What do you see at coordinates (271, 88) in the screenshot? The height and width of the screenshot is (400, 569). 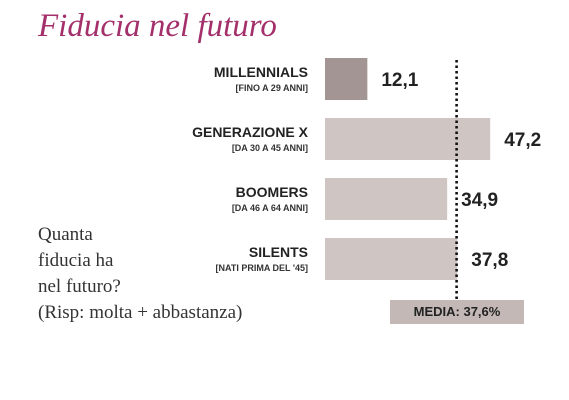 I see `category-sublabel: [FINO A 29 ANNI]` at bounding box center [271, 88].